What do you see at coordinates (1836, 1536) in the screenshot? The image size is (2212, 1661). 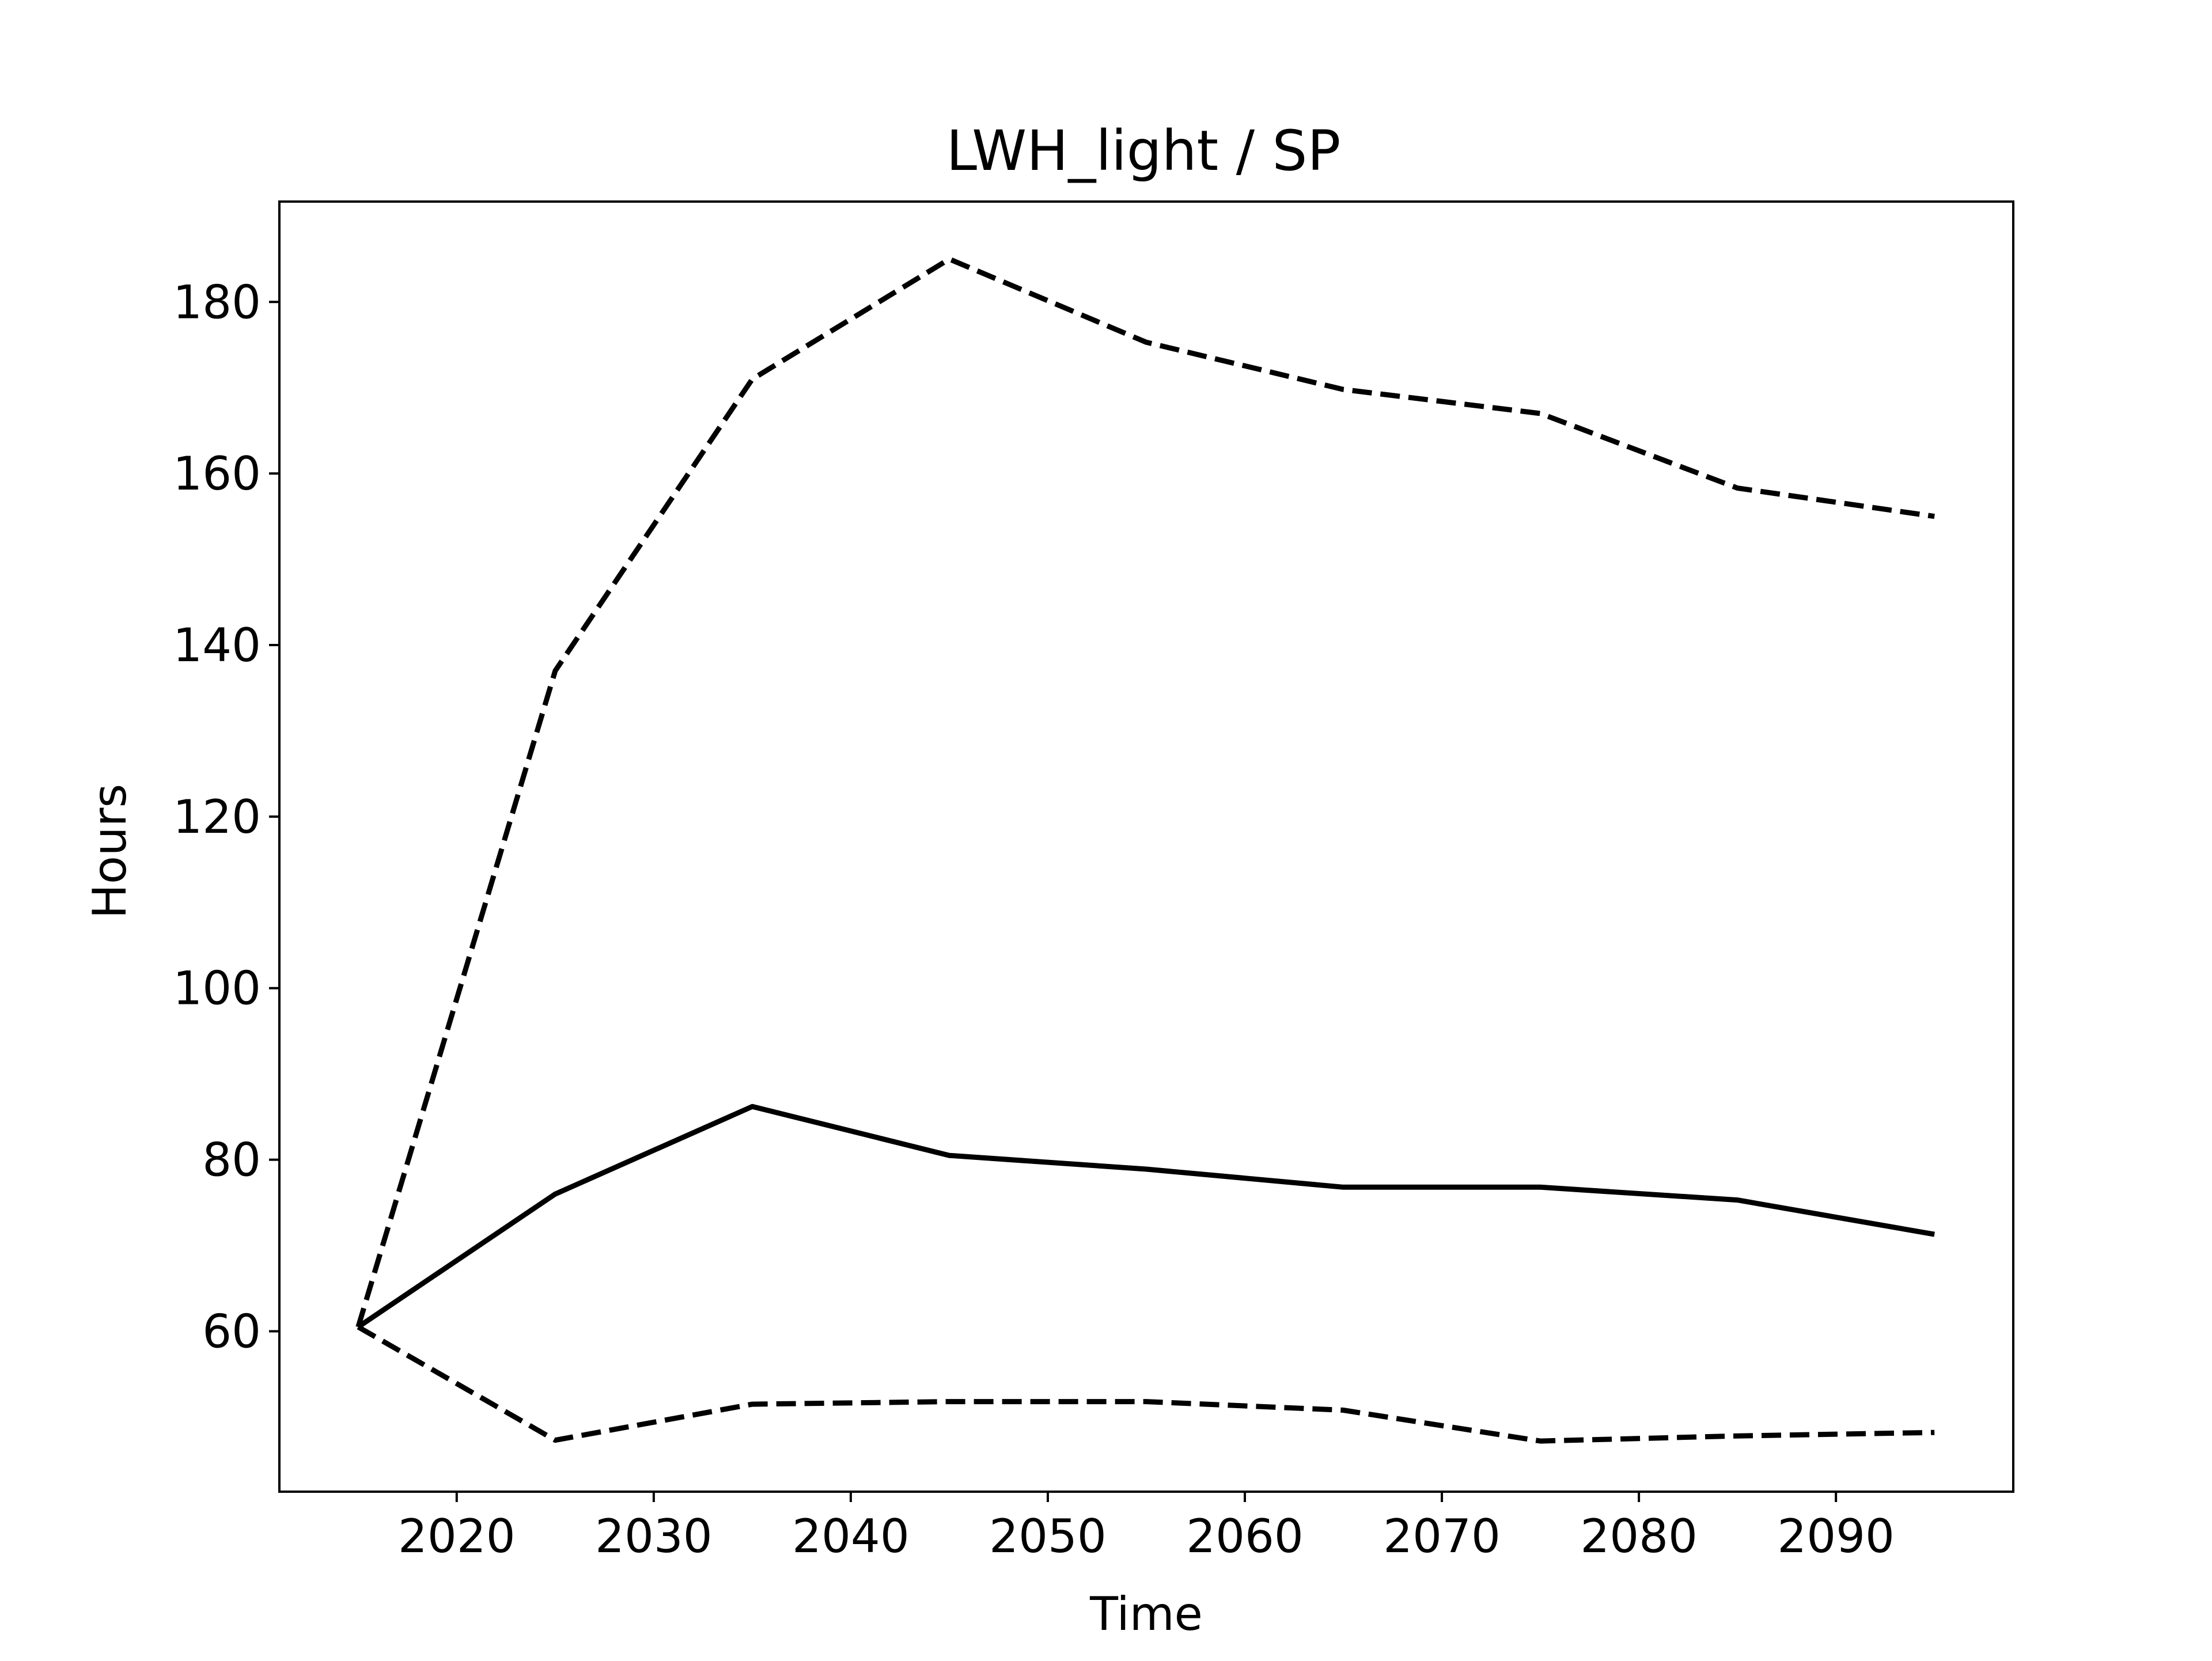 I see `x-tick-label: 2090` at bounding box center [1836, 1536].